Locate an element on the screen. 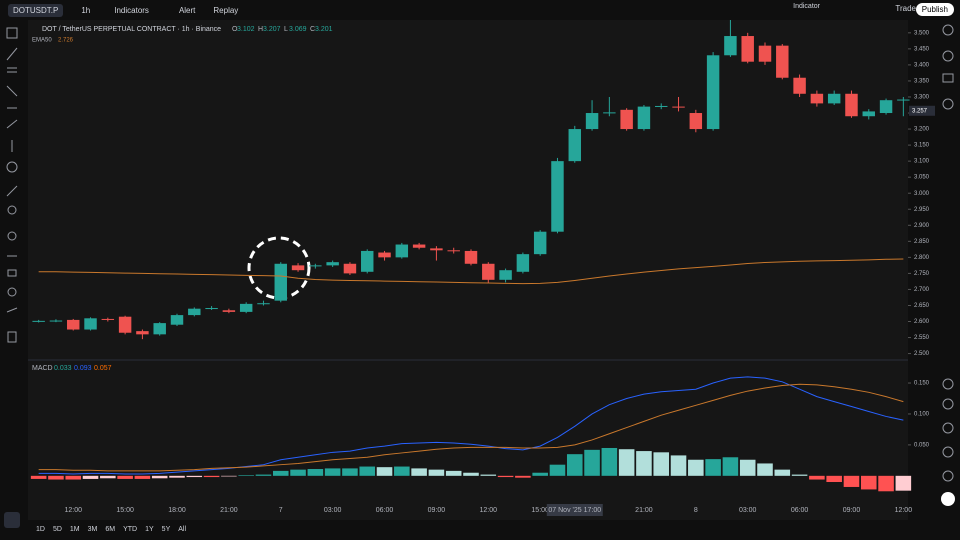  signal-line is located at coordinates (471, 427).